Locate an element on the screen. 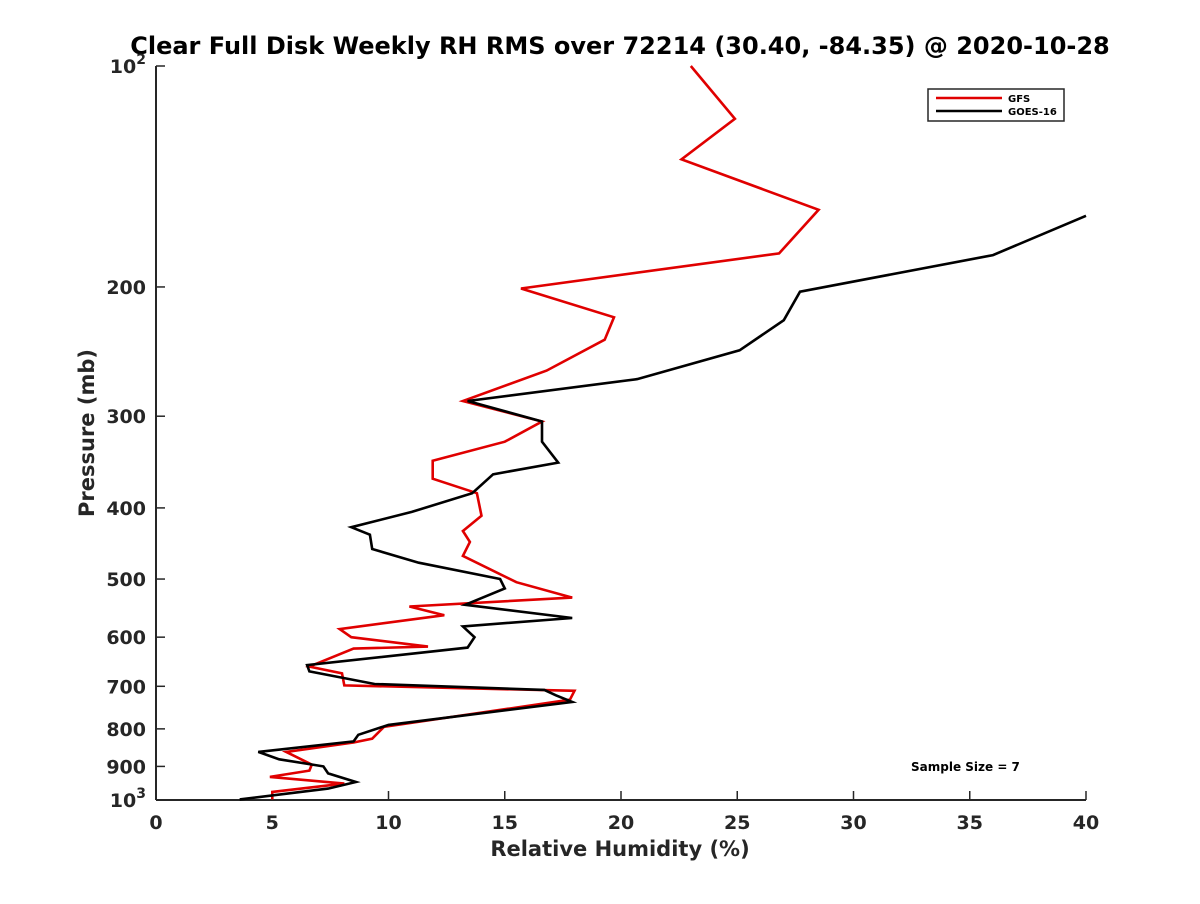 Image resolution: width=1200 pixels, height=904 pixels. y-tick-label: 600 is located at coordinates (126, 638).